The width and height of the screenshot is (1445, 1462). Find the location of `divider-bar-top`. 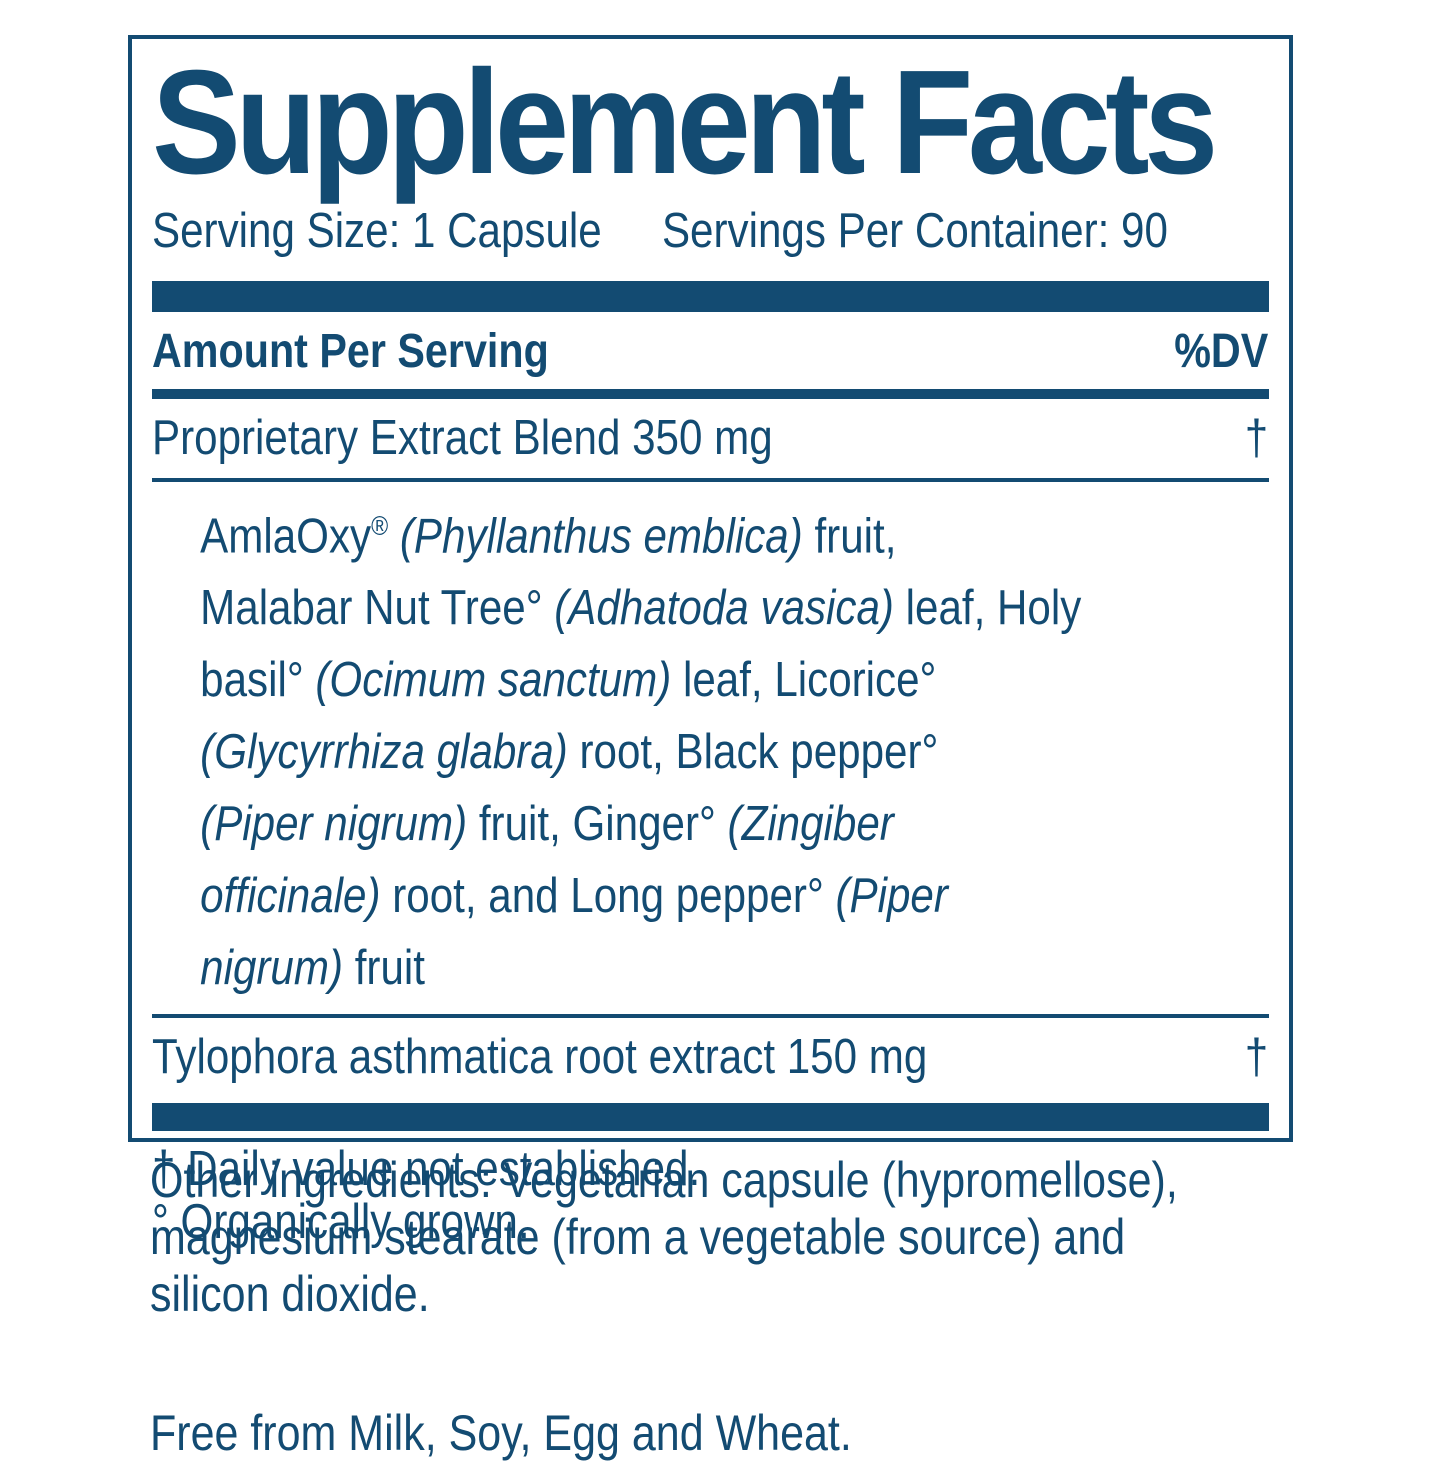

divider-bar-top is located at coordinates (710, 296).